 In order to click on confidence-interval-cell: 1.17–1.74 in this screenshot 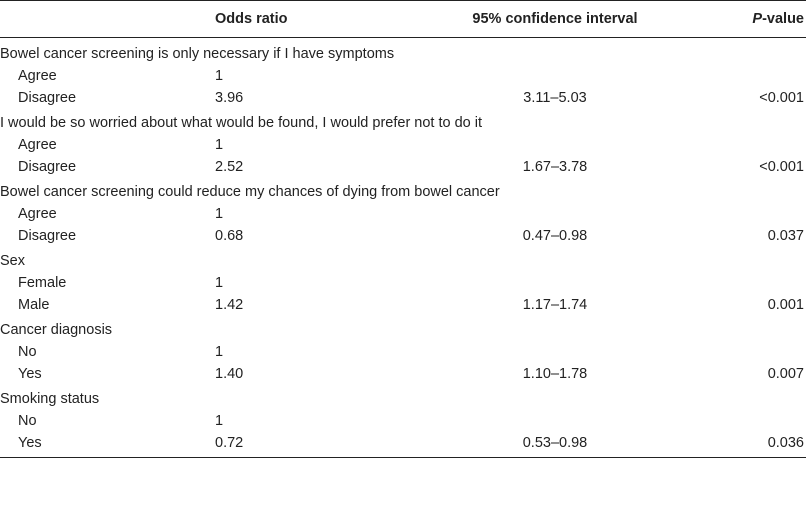, I will do `click(555, 305)`.